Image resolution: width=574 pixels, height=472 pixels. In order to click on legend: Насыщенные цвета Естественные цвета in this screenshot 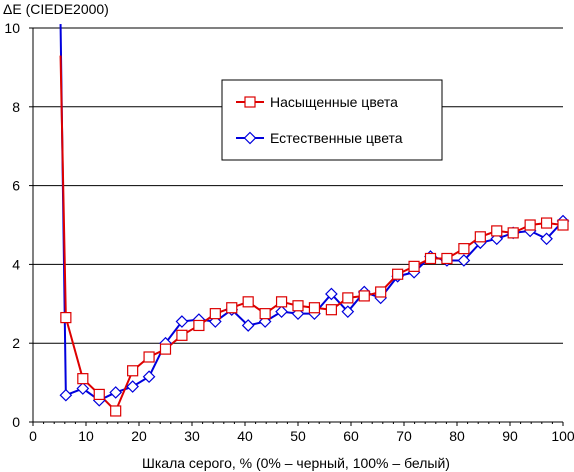, I will do `click(332, 120)`.